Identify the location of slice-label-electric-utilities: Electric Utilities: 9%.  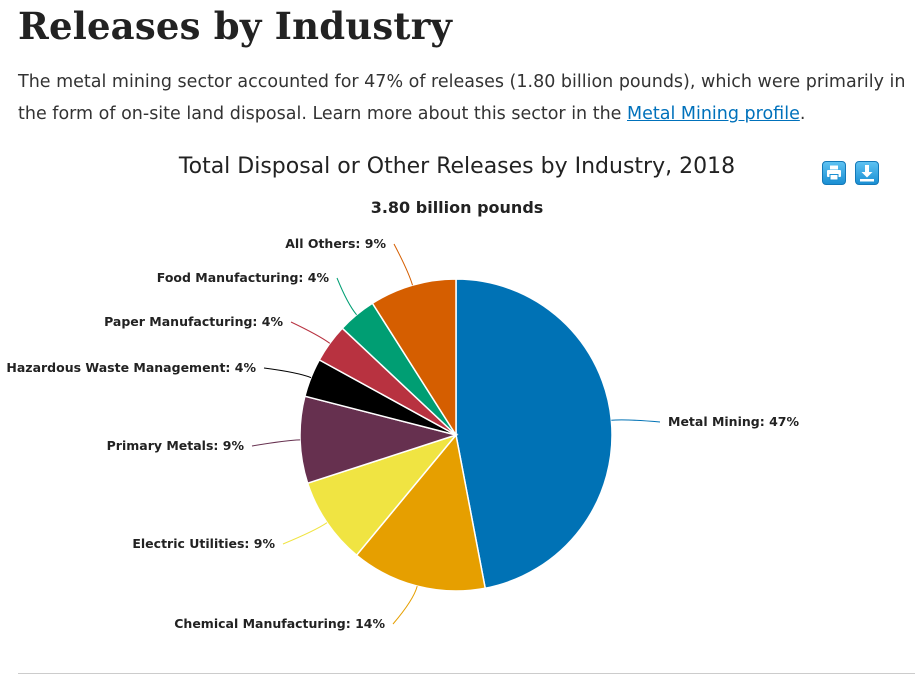
(203, 543).